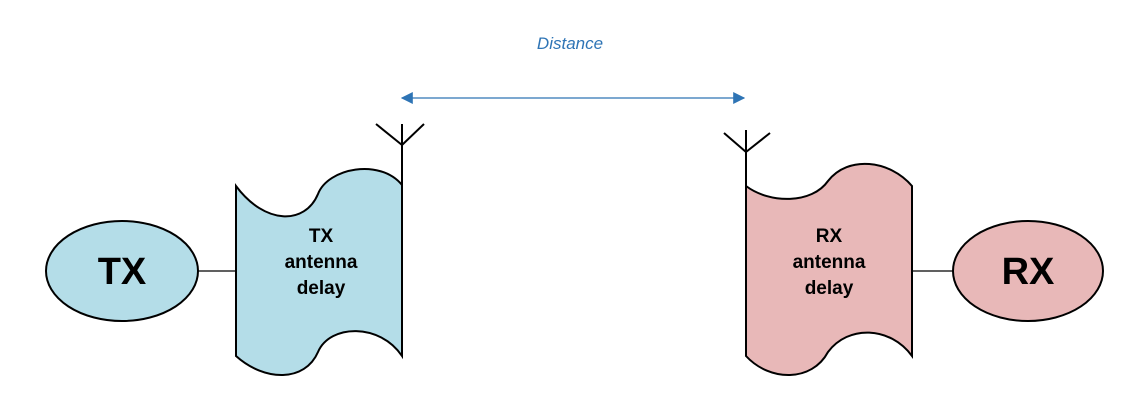 The width and height of the screenshot is (1143, 405). I want to click on rx-node, so click(1028, 271).